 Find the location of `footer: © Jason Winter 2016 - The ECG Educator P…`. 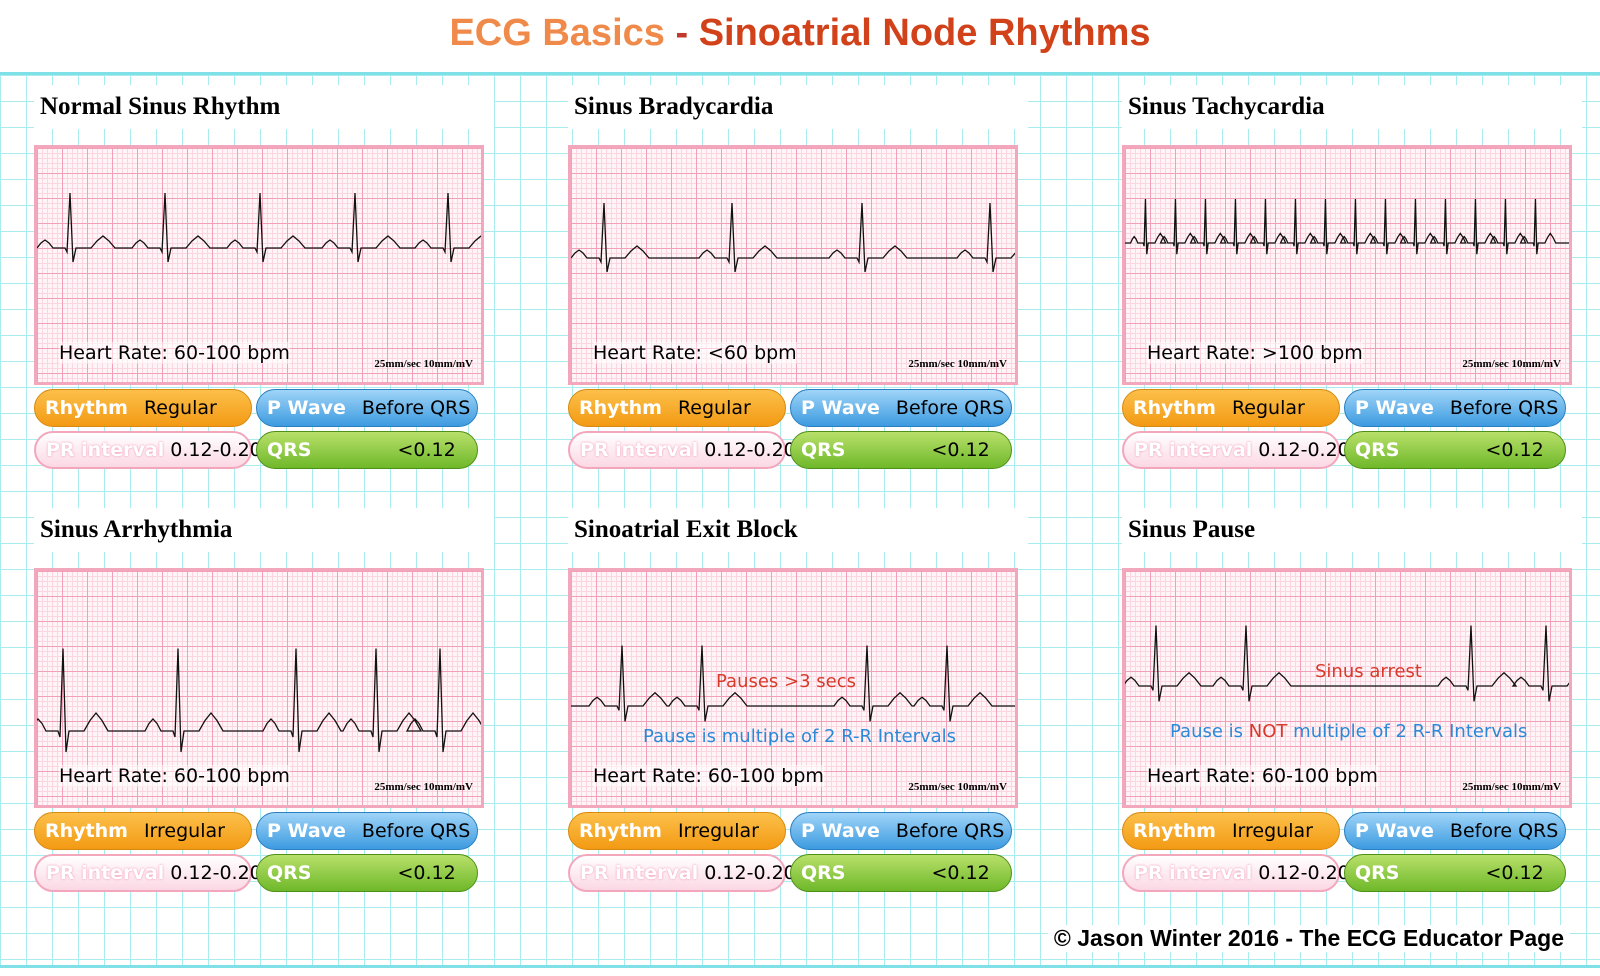

footer: © Jason Winter 2016 - The ECG Educator P… is located at coordinates (1308, 938).